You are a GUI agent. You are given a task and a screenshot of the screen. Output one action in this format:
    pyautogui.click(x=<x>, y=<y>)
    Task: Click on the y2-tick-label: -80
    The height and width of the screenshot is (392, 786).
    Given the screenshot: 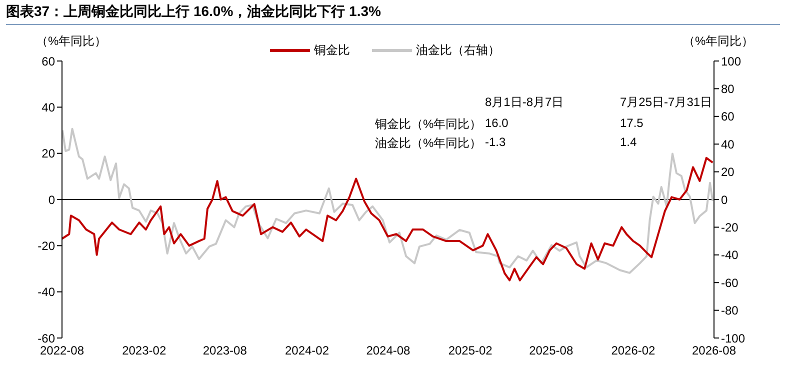 What is the action you would take?
    pyautogui.click(x=730, y=311)
    